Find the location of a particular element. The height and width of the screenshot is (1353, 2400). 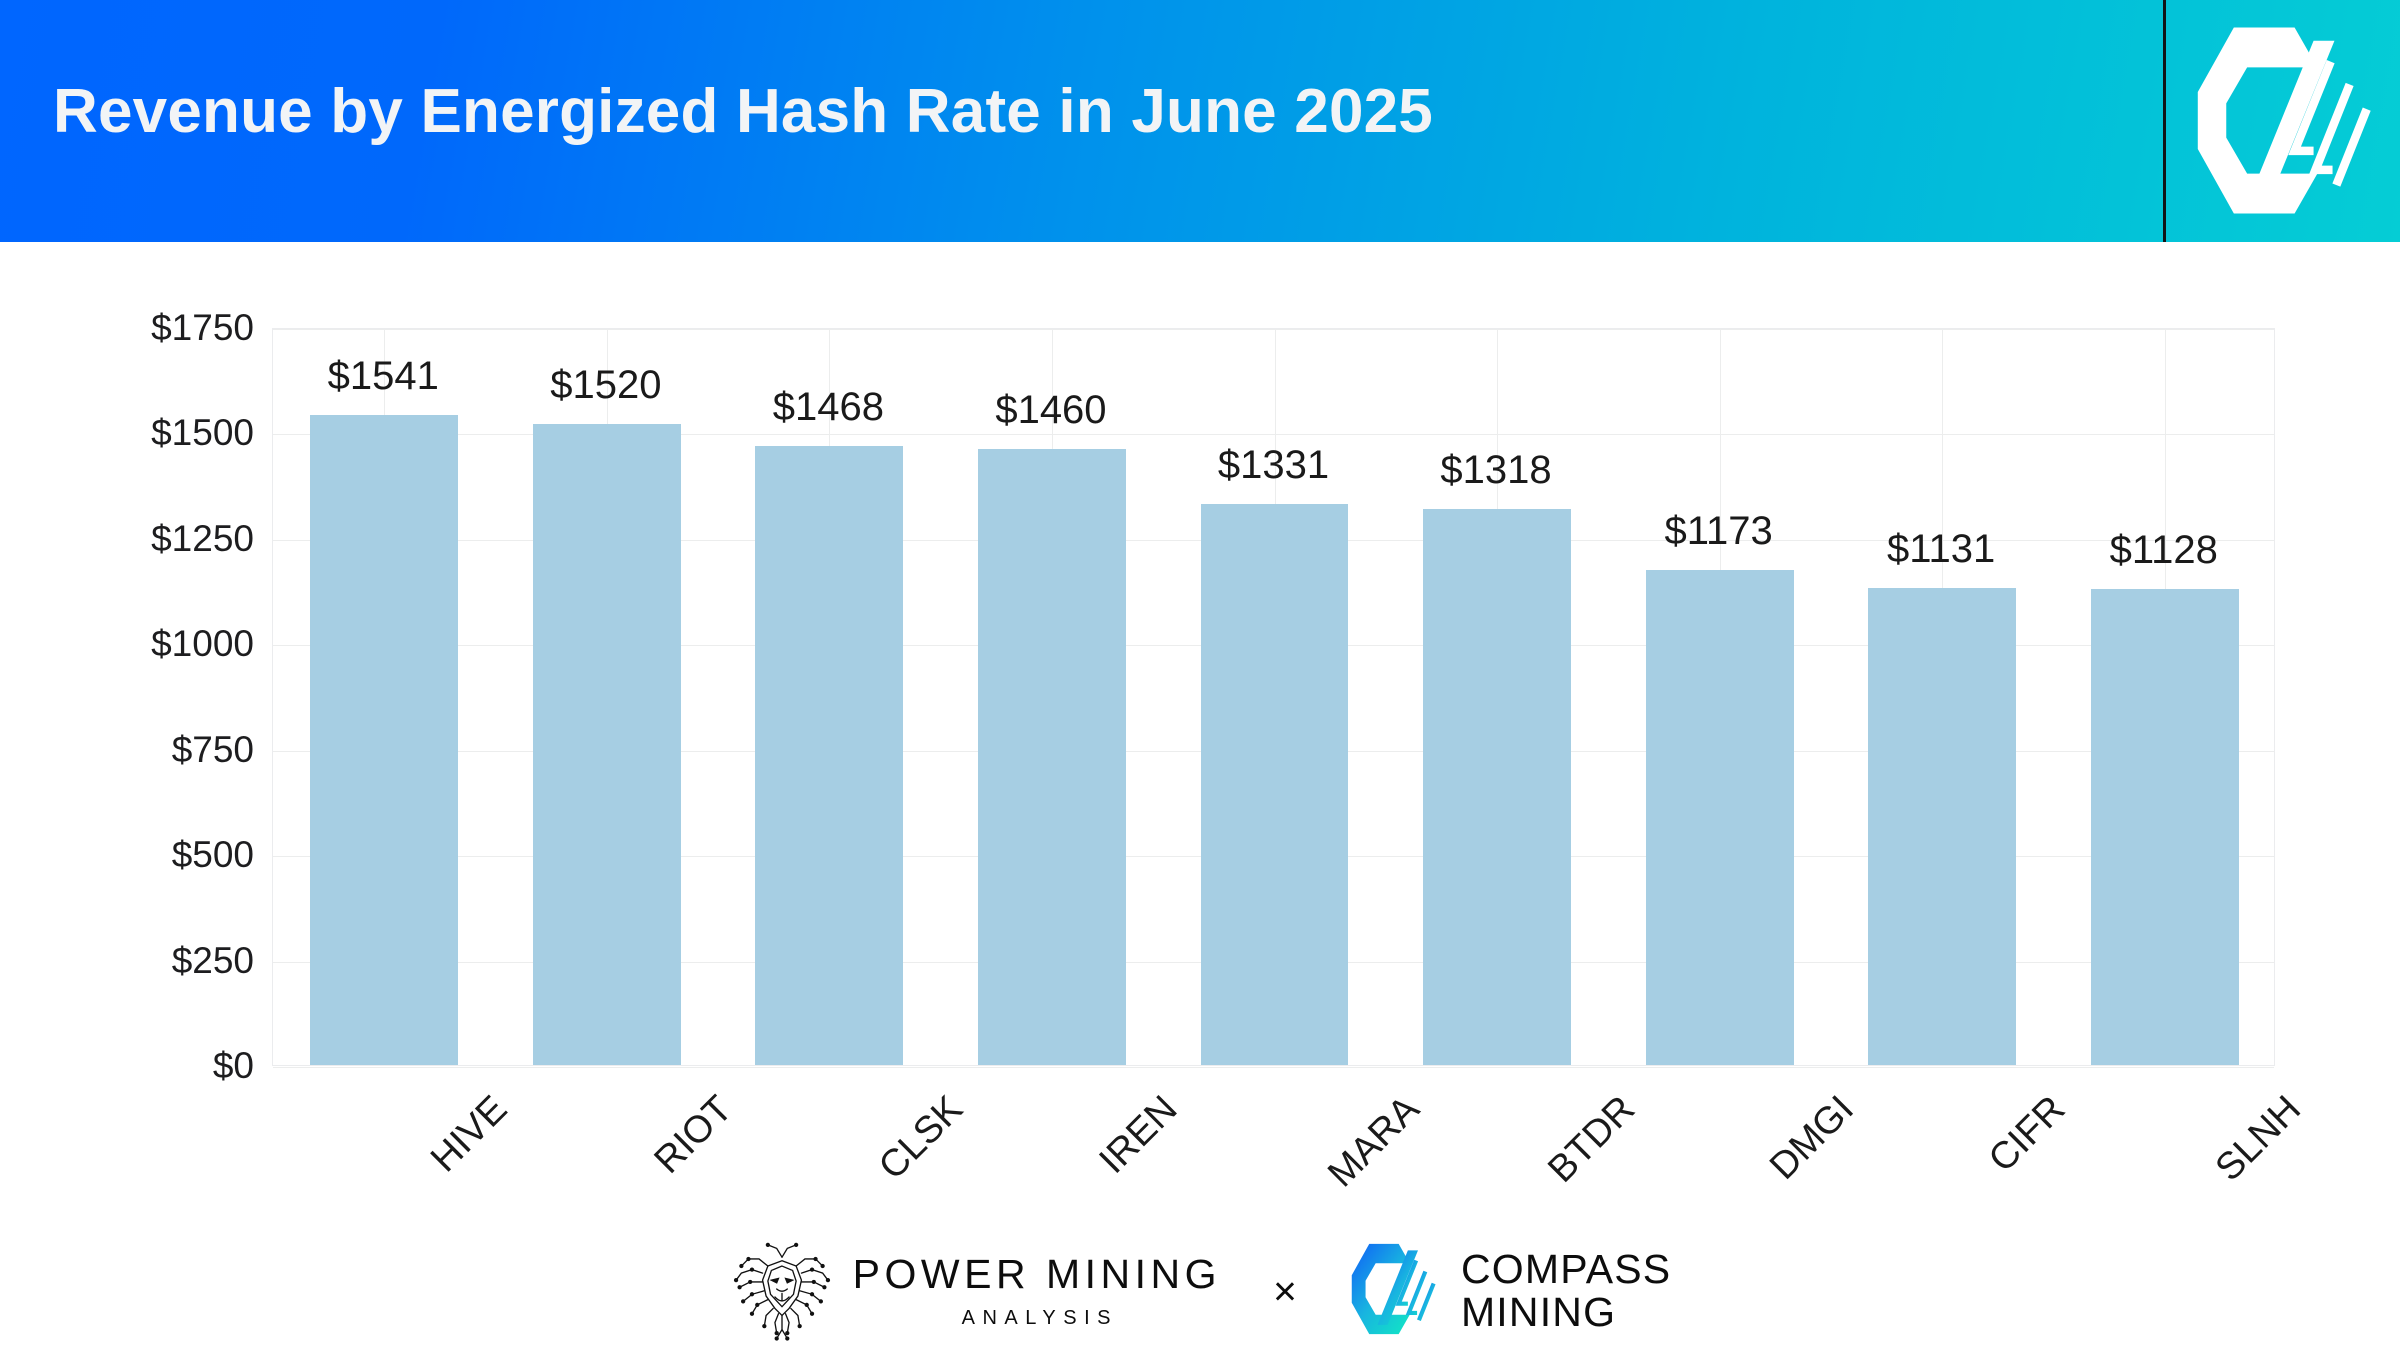

bar-btdr is located at coordinates (1497, 787).